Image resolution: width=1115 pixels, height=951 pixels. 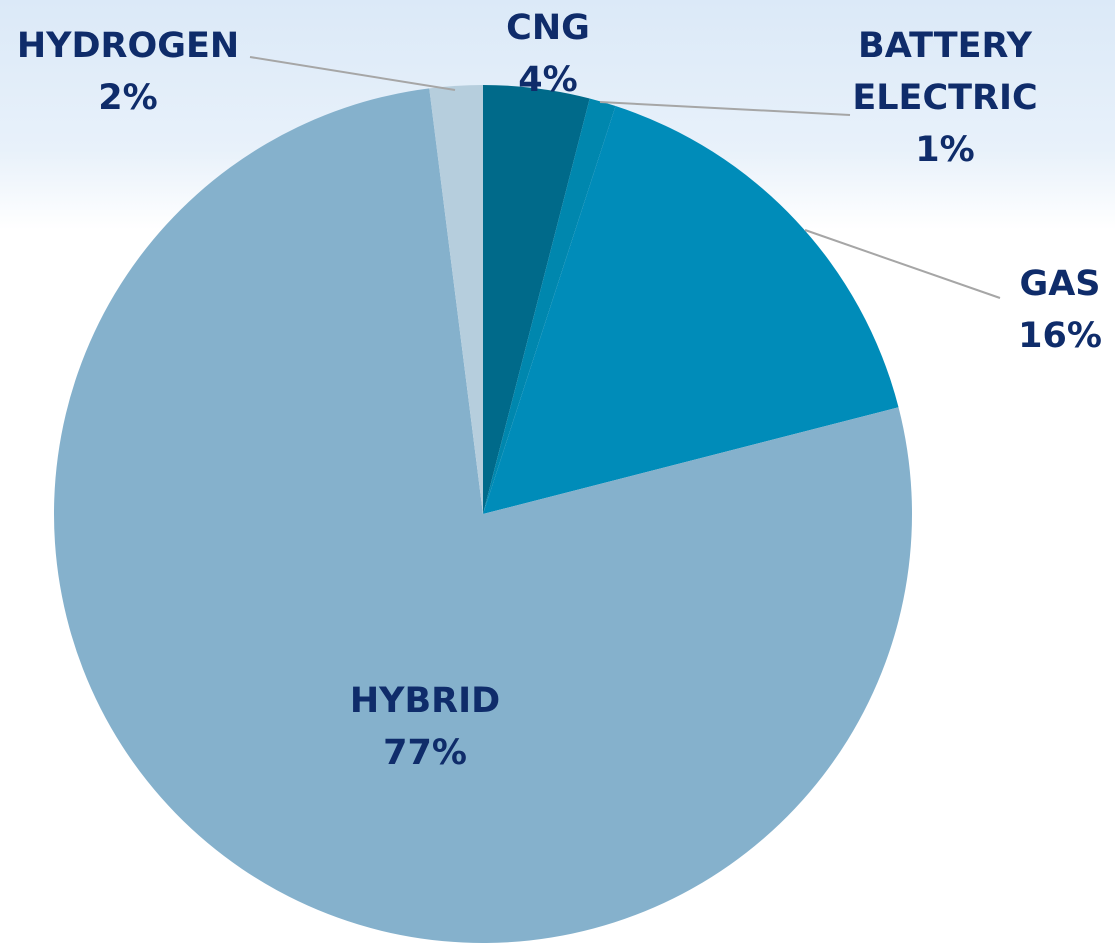 I want to click on slice-label: HYDROGEN 2%, so click(x=128, y=72).